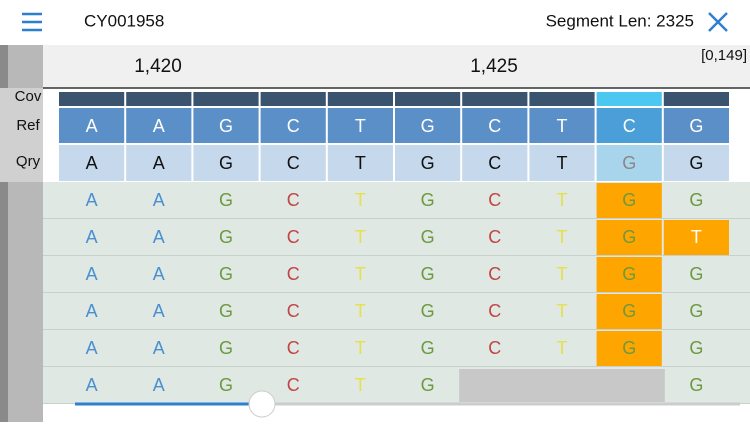  I want to click on ref-base: A, so click(159, 126).